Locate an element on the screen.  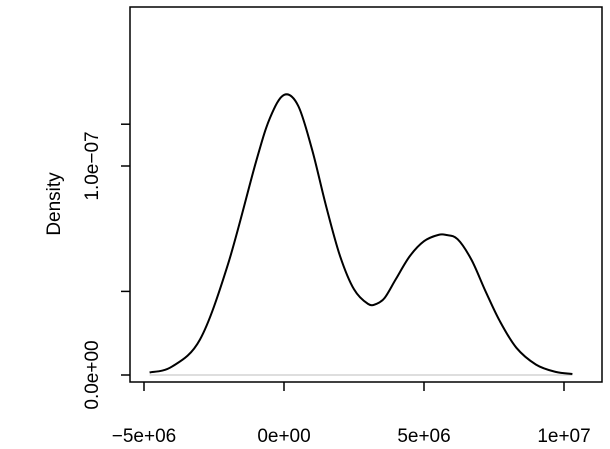
y-axis-label: Density is located at coordinates (54, 204).